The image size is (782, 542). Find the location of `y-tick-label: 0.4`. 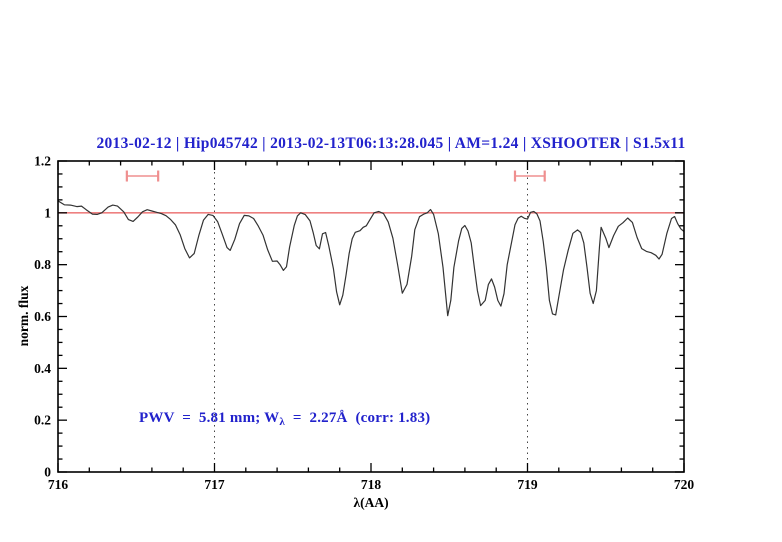

y-tick-label: 0.4 is located at coordinates (42, 368).